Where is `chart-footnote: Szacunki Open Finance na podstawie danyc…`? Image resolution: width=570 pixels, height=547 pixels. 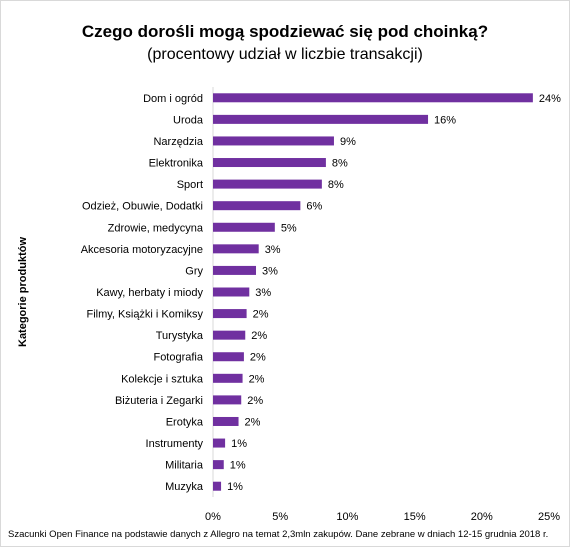
chart-footnote: Szacunki Open Finance na podstawie danyc… is located at coordinates (278, 534).